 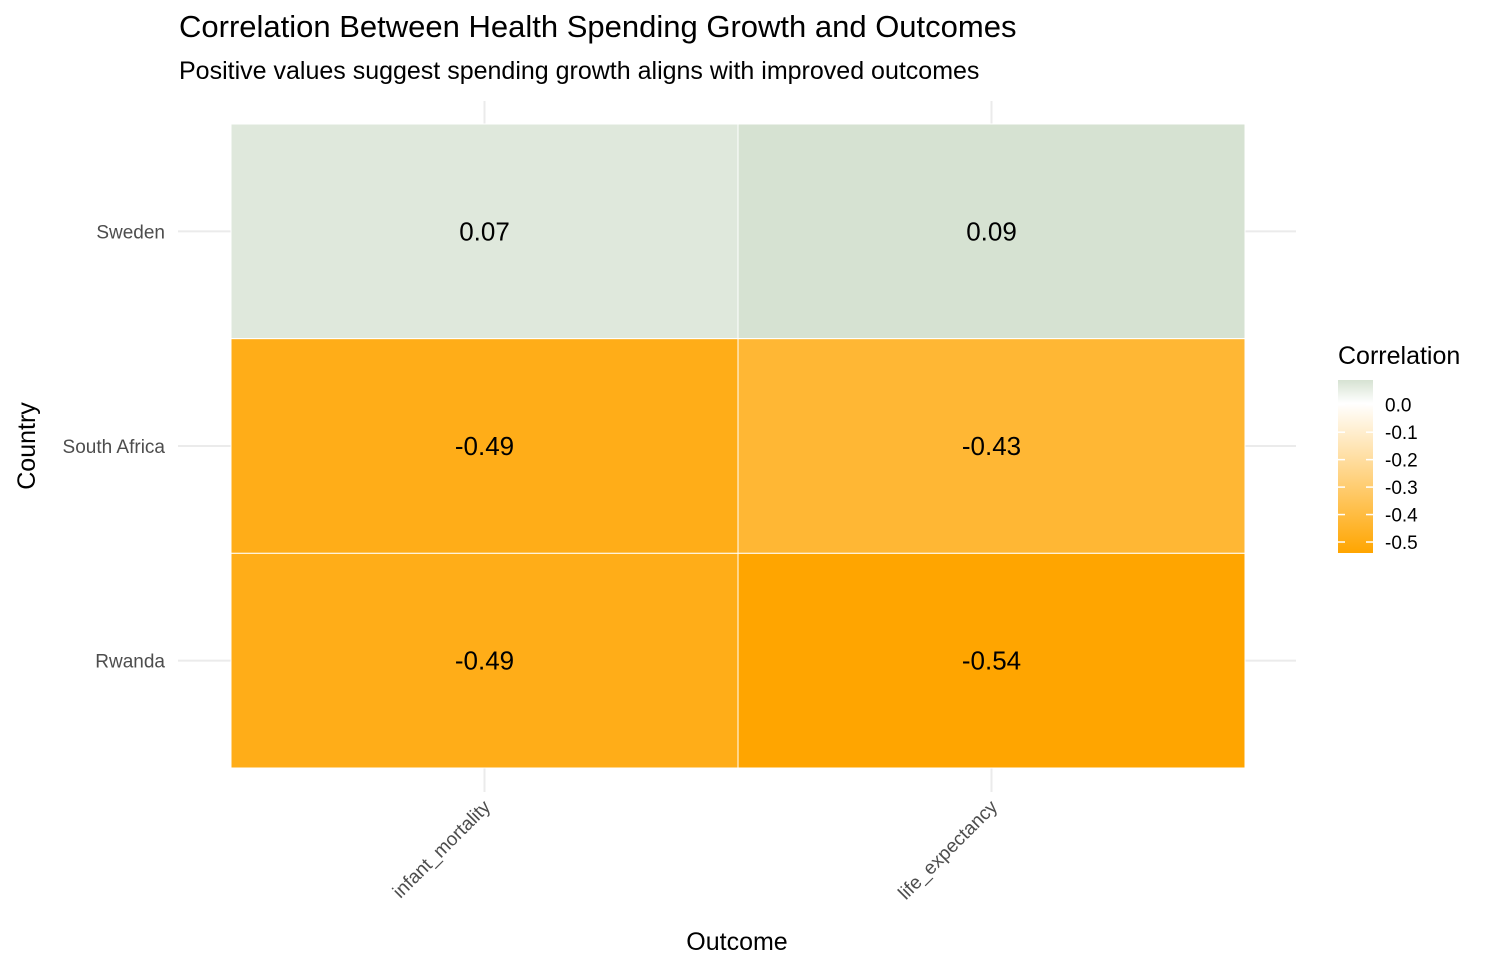 I want to click on legend: Correlation 0.0 -0.1 -0.2 -0.3 -0.4 -0.5, so click(x=1399, y=448).